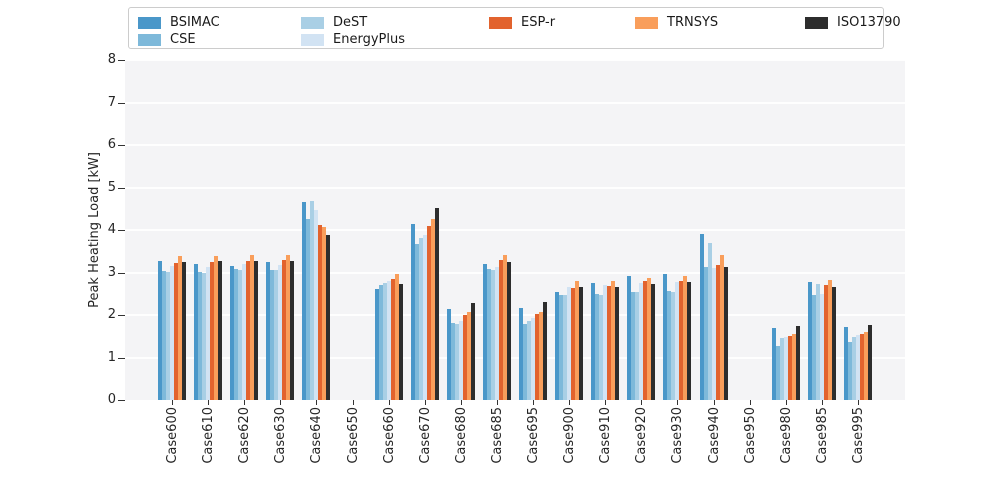 The image size is (1000, 500). I want to click on bar-trnsys-case995, so click(866, 366).